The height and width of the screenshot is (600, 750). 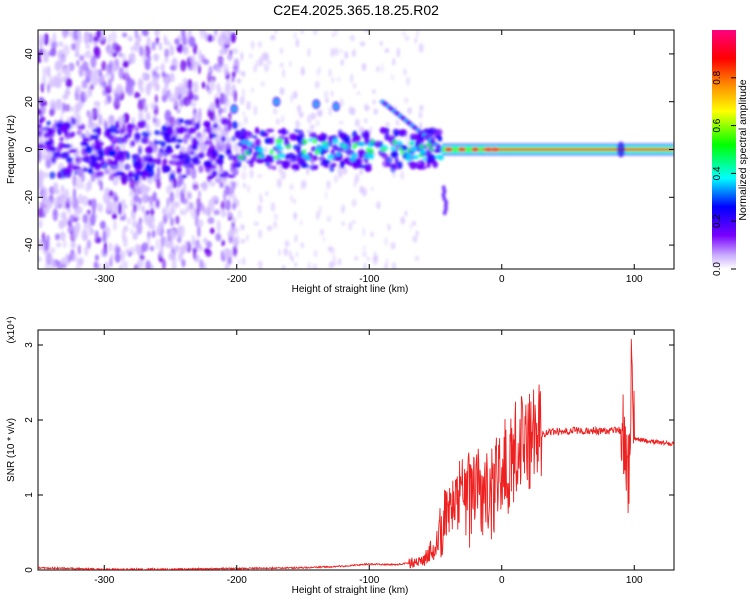 I want to click on colorbar-tick-label: 0.4, so click(x=717, y=173).